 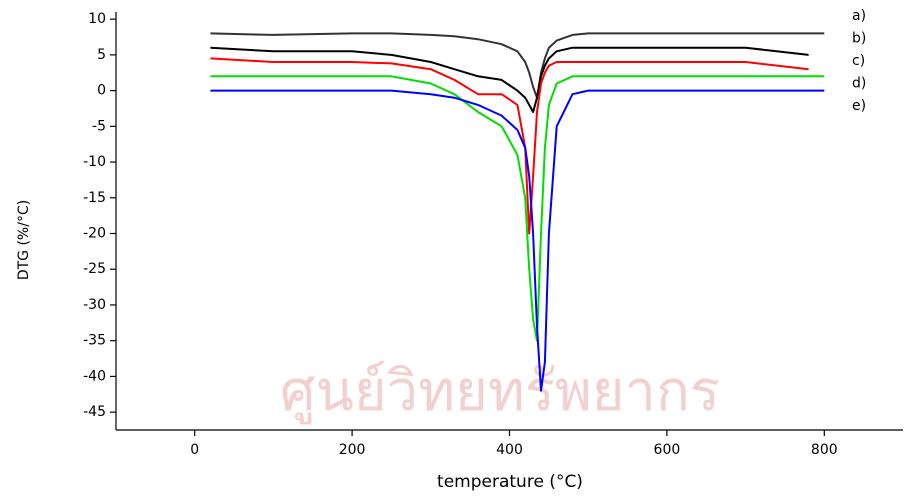 I want to click on legend-label: c), so click(x=858, y=61).